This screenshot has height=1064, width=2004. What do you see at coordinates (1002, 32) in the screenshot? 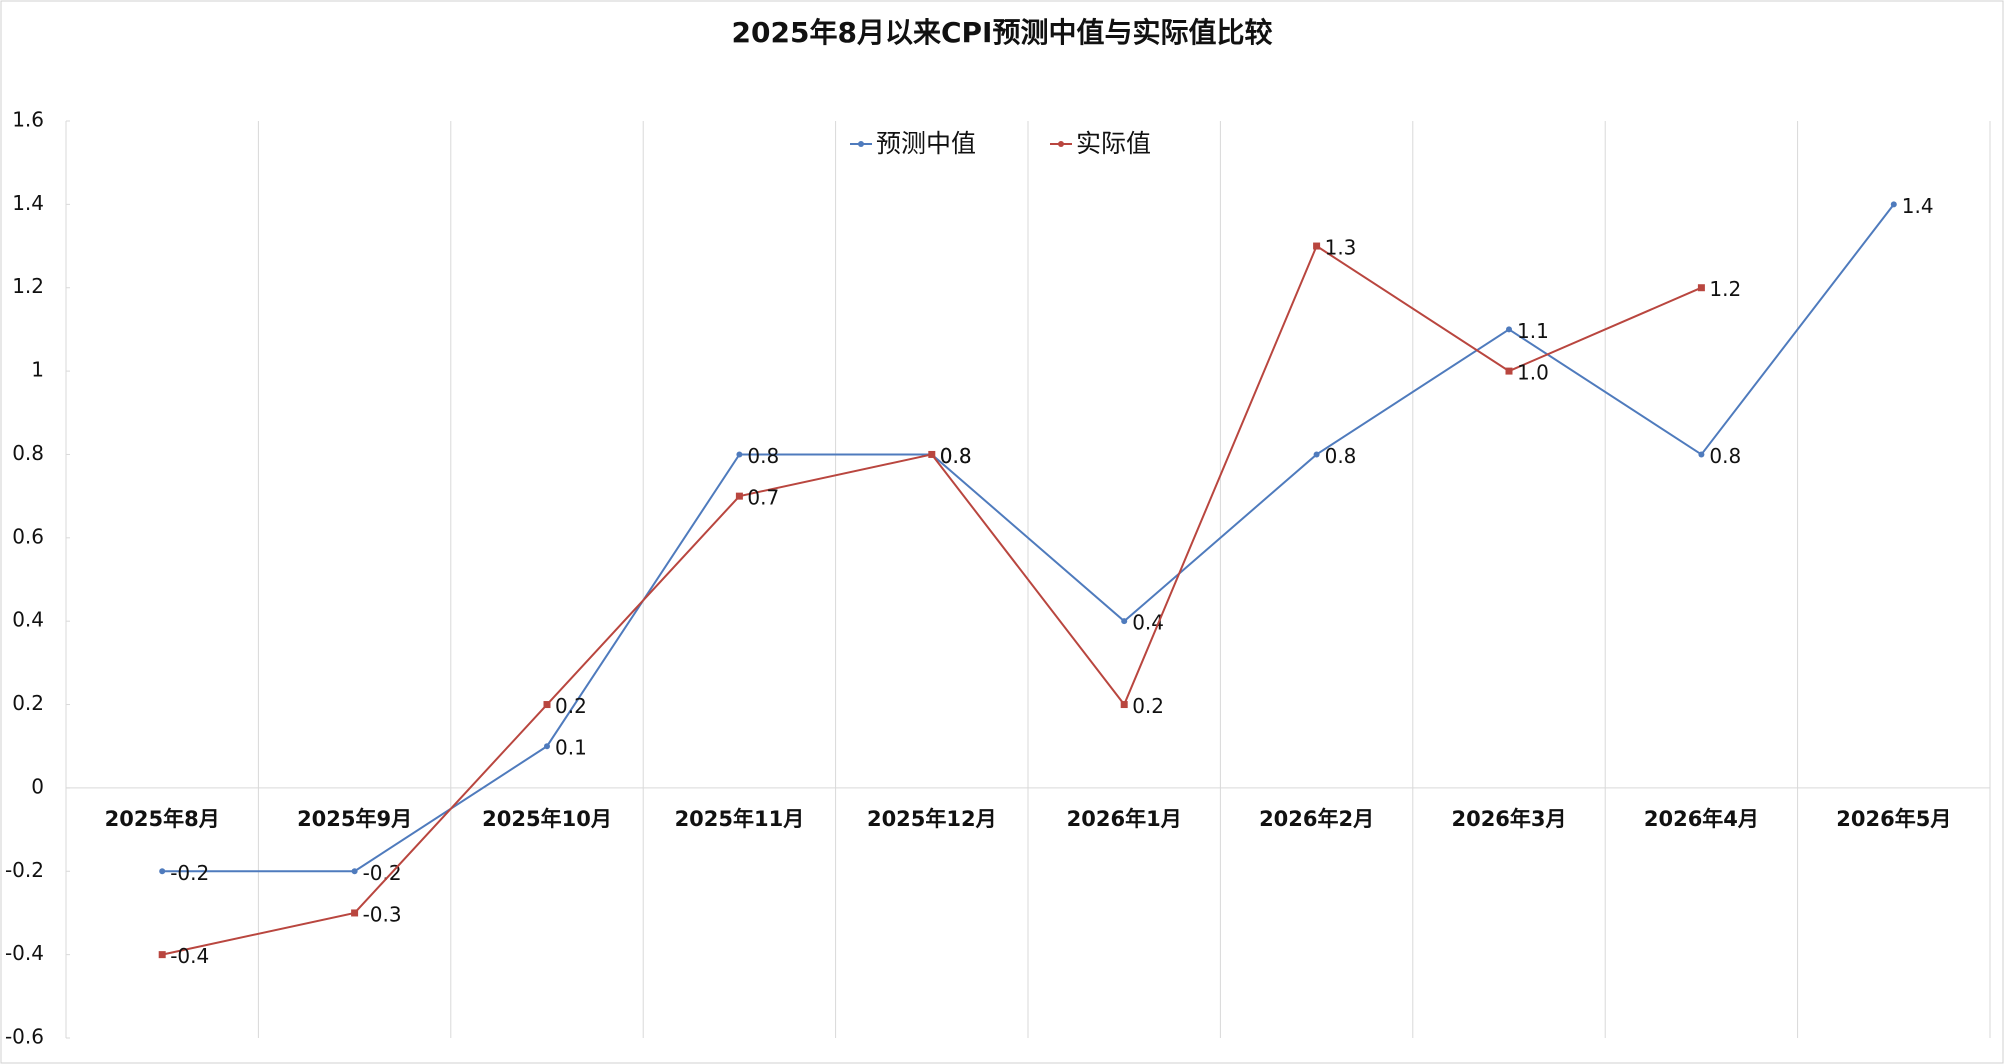
I see `chart-title: 2025年8月以来CPI预测中值与实际值比较` at bounding box center [1002, 32].